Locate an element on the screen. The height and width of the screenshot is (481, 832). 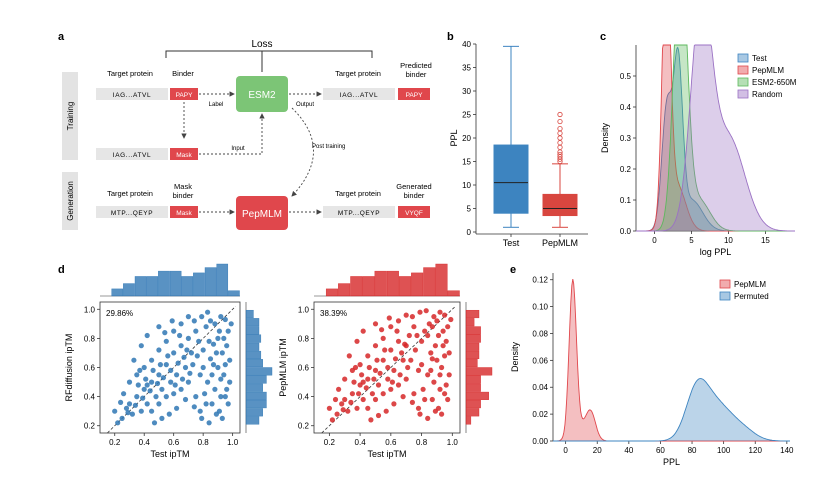
post-training-text: Post training is located at coordinates (328, 147).